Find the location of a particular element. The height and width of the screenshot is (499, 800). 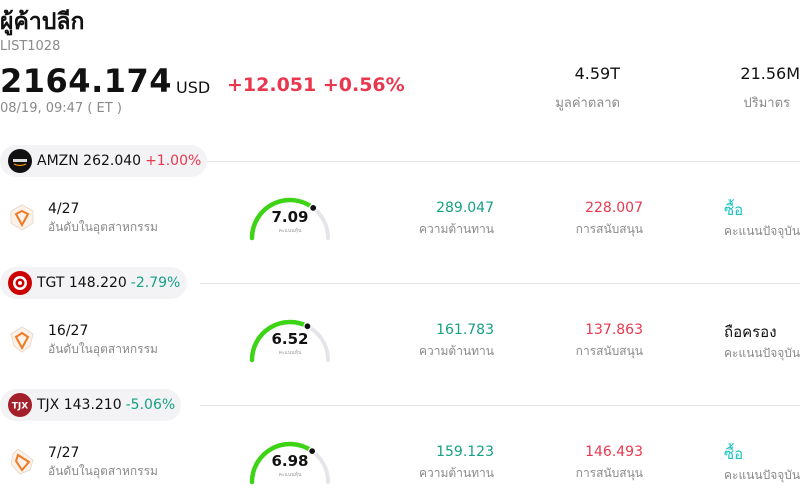

amazon-logo is located at coordinates (20, 161).